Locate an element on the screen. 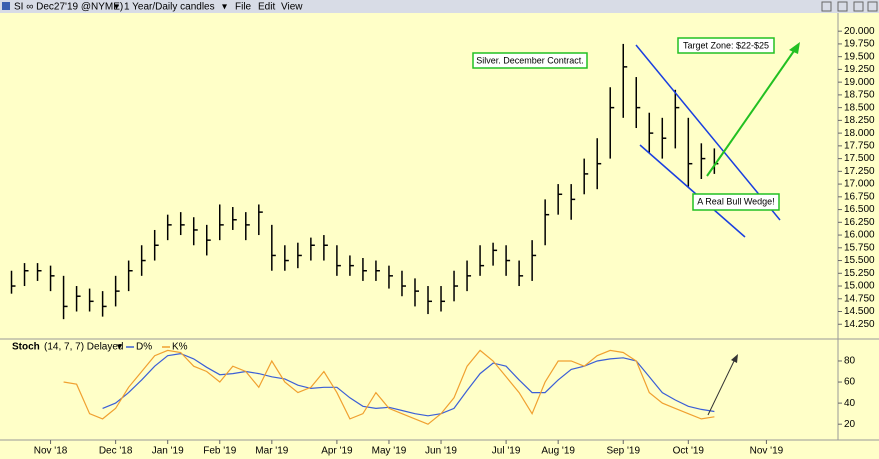  x-tick-label: Jun '19 is located at coordinates (441, 451).